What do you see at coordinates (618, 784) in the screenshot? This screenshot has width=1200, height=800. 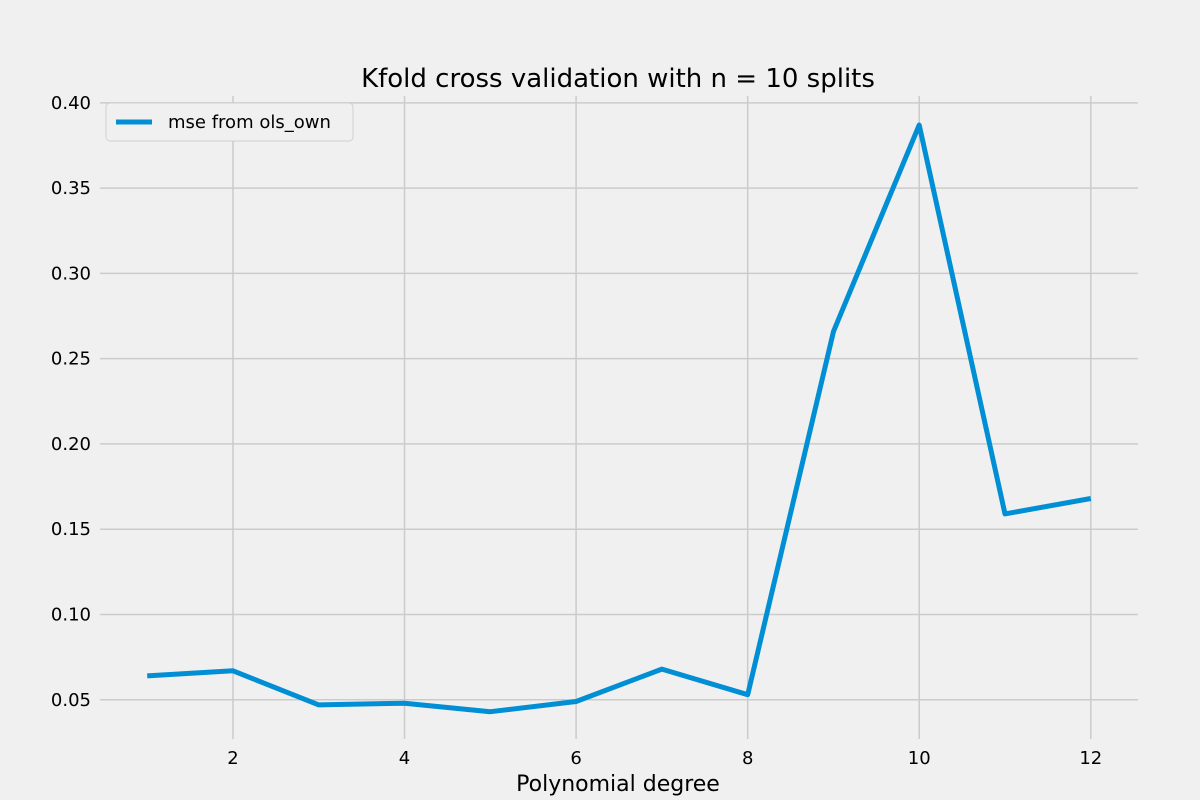 I see `x-axis-label: Polynomial degree` at bounding box center [618, 784].